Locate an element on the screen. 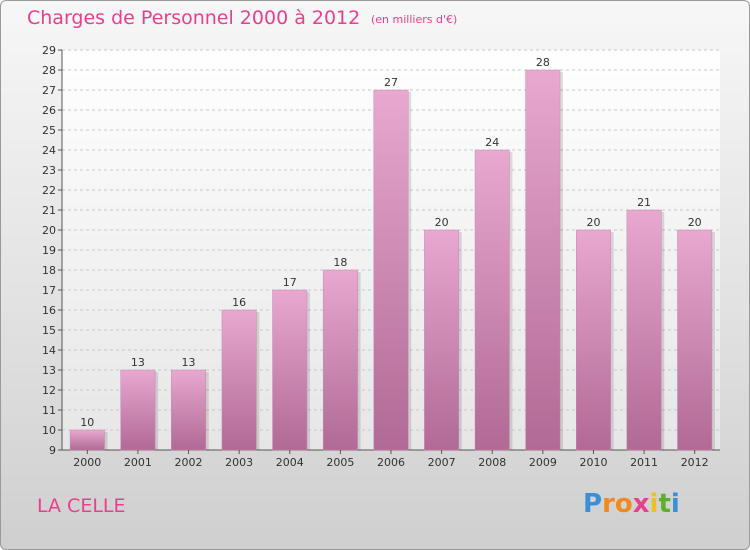 The width and height of the screenshot is (750, 550). y-tick-label: 26 is located at coordinates (49, 110).